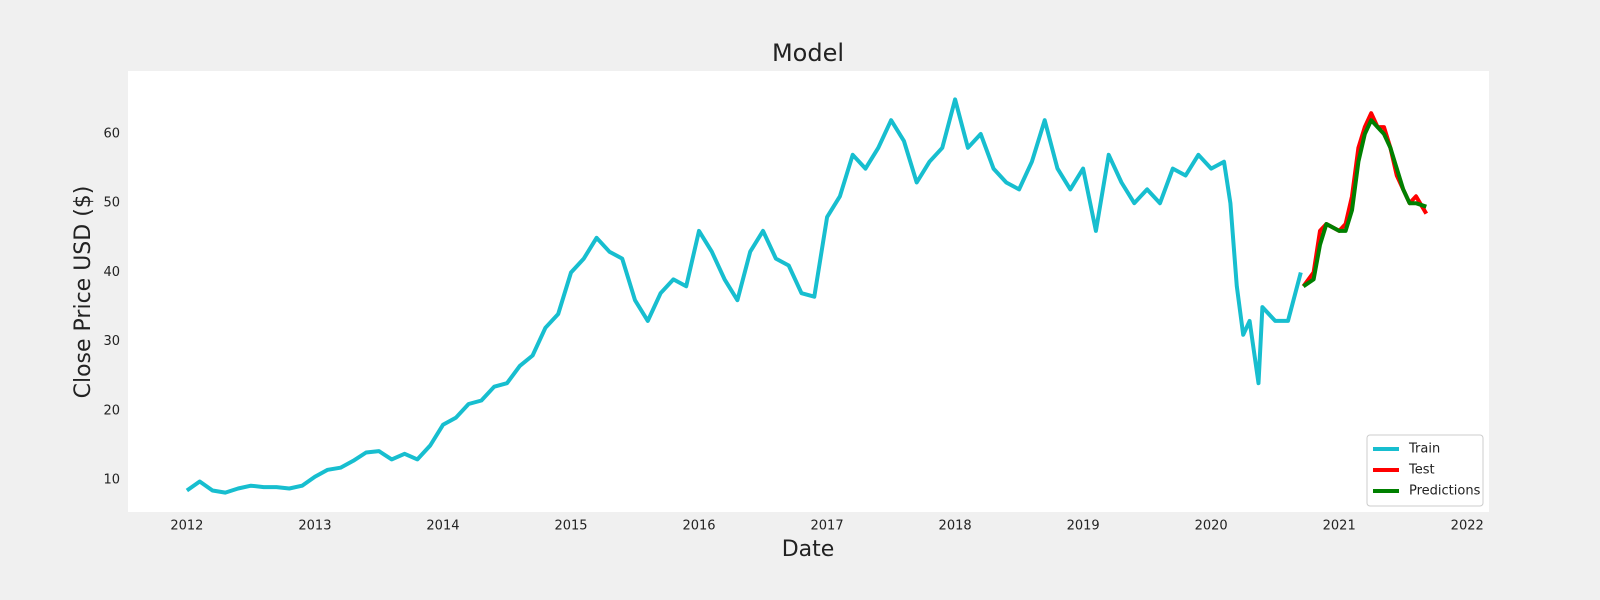 The width and height of the screenshot is (1600, 600). Describe the element at coordinates (1421, 470) in the screenshot. I see `legend-label: Test` at that location.